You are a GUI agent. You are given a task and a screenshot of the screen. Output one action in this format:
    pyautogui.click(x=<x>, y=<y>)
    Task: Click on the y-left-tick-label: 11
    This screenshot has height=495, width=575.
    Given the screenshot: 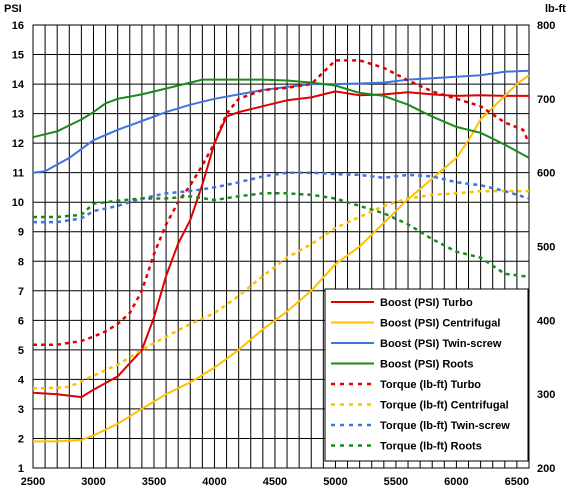 What is the action you would take?
    pyautogui.click(x=18, y=174)
    